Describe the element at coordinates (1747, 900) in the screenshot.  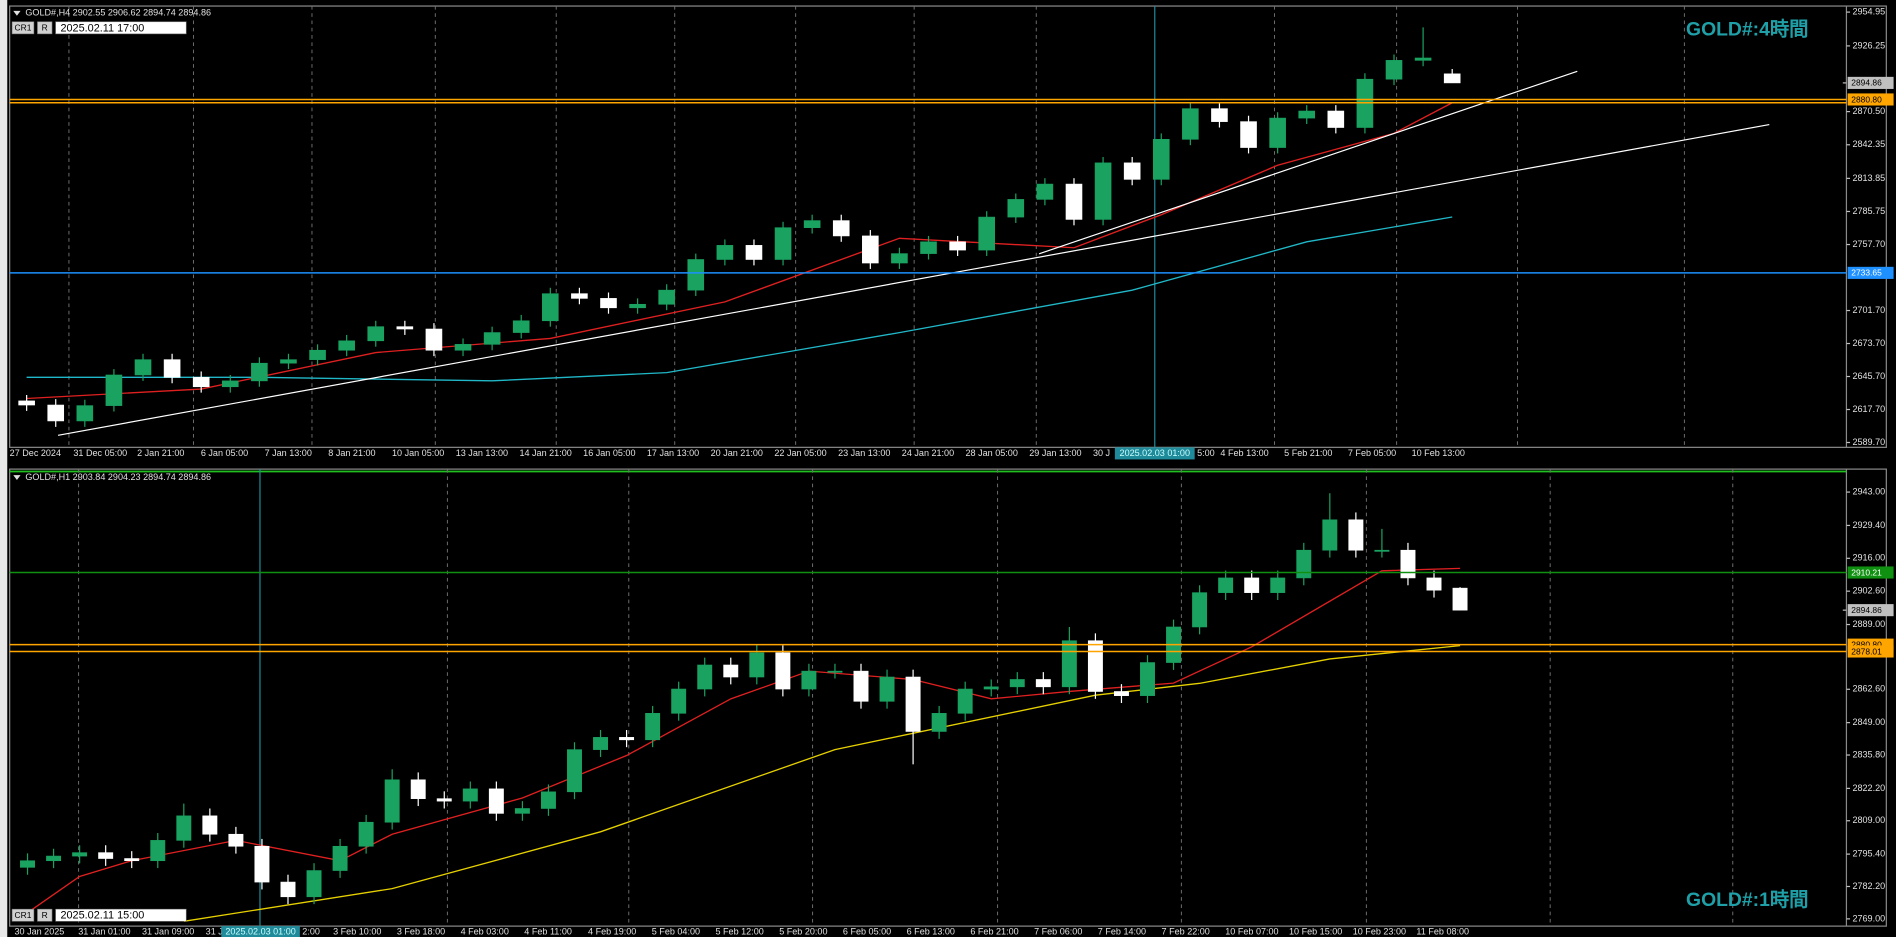
I see `timeframe-label: GOLD#:1時間` at that location.